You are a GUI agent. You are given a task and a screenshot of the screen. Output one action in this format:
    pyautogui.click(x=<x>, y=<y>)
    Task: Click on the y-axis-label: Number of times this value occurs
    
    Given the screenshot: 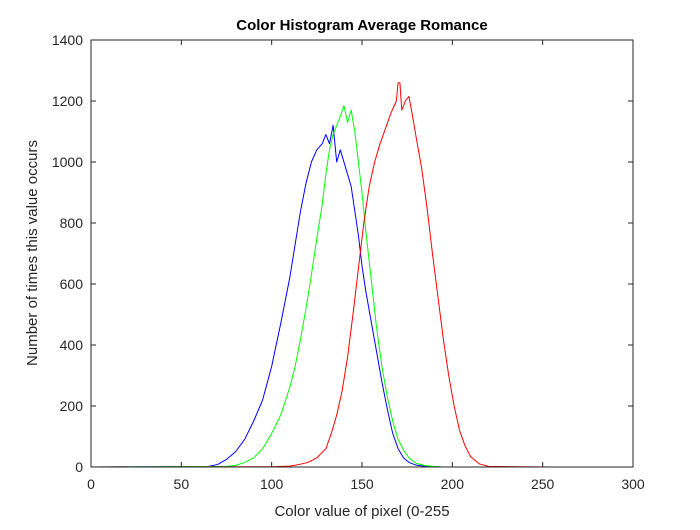 What is the action you would take?
    pyautogui.click(x=32, y=253)
    